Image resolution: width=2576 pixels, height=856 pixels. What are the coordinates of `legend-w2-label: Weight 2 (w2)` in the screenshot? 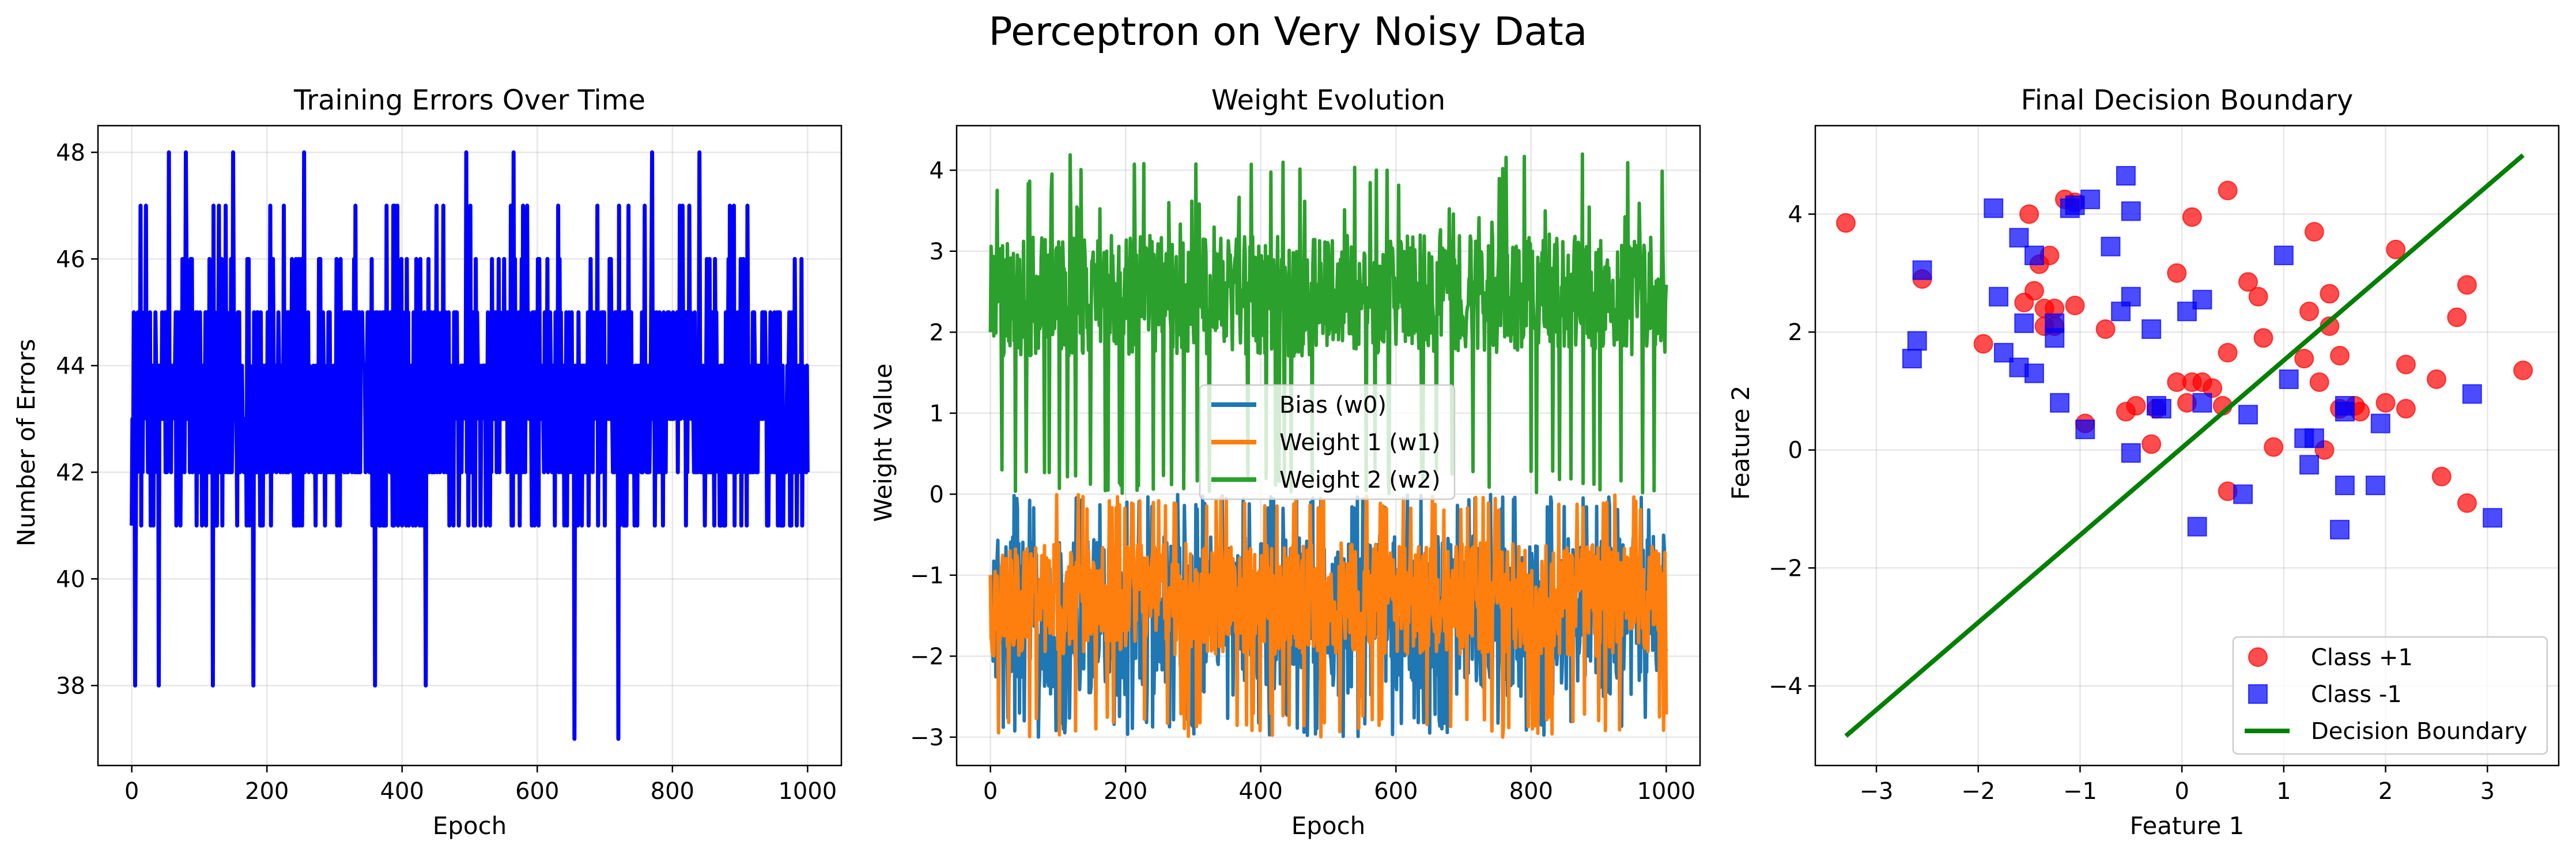 It's located at (1360, 480).